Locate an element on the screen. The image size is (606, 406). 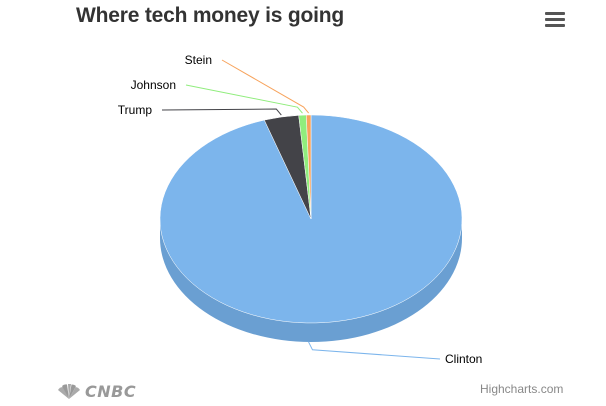
connector-johnson is located at coordinates (244, 99).